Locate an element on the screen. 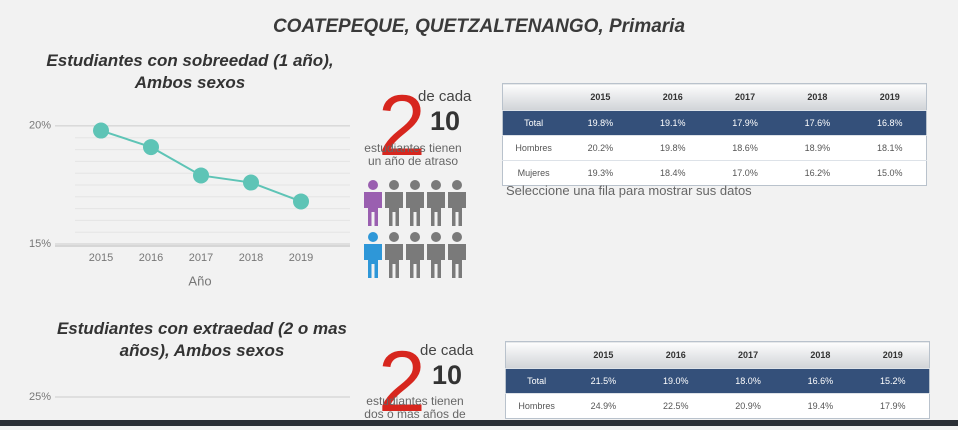  bottom-bar is located at coordinates (479, 423).